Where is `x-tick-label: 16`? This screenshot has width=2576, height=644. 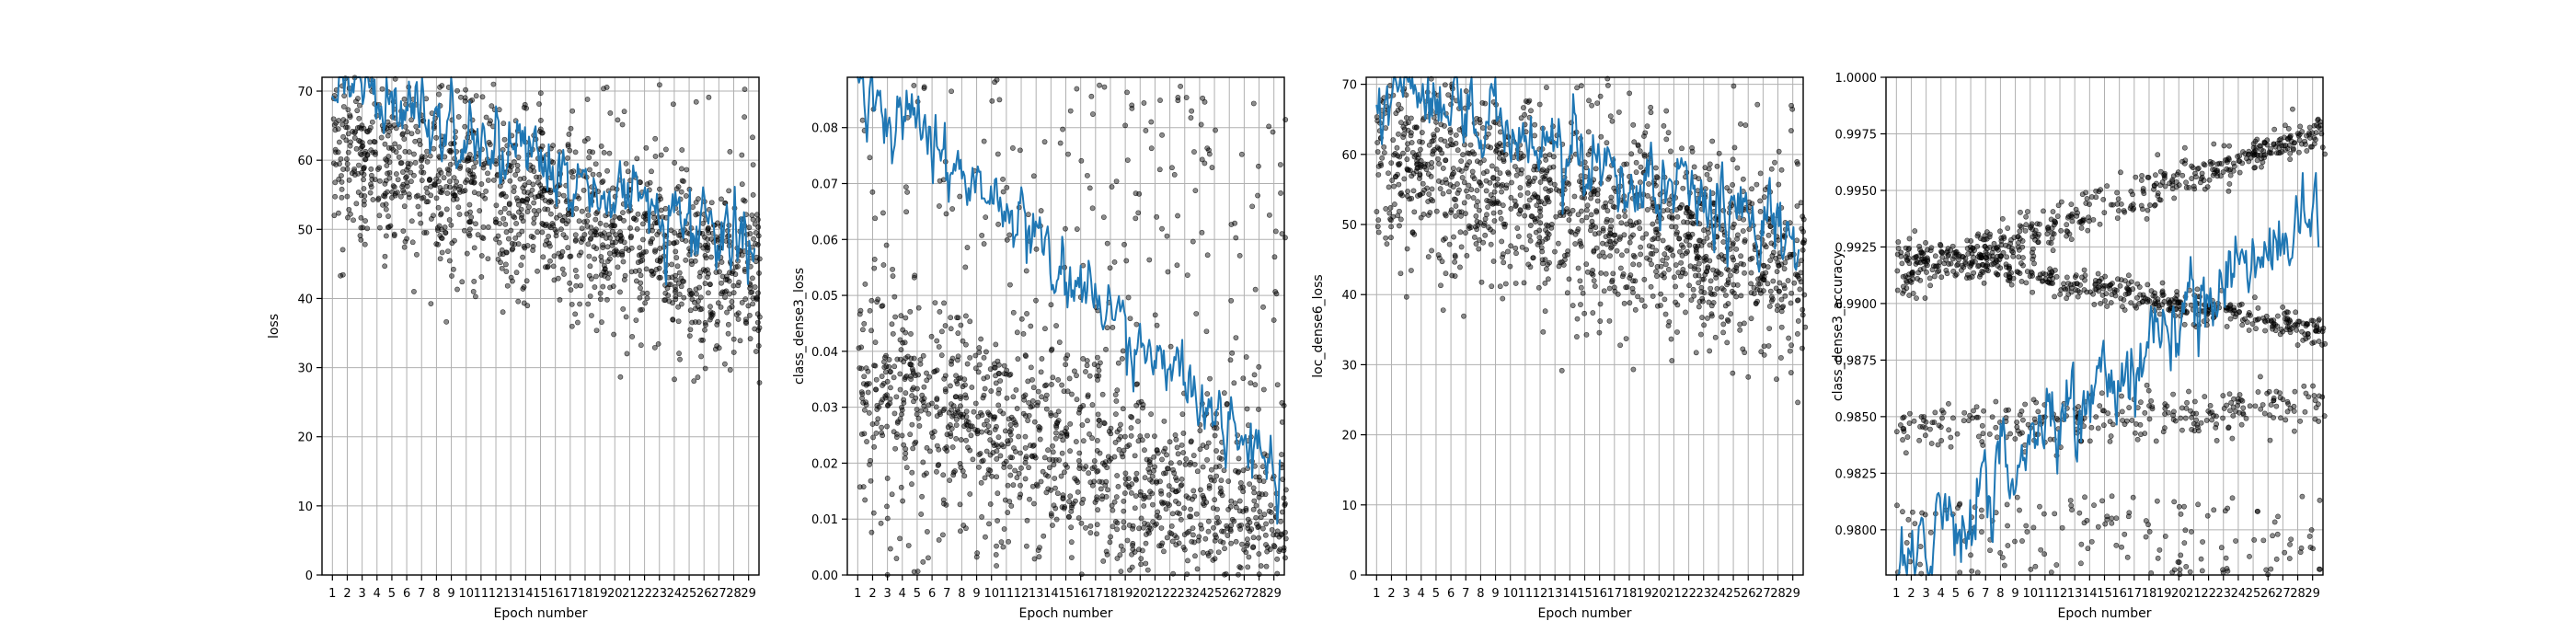
x-tick-label: 16 is located at coordinates (555, 594).